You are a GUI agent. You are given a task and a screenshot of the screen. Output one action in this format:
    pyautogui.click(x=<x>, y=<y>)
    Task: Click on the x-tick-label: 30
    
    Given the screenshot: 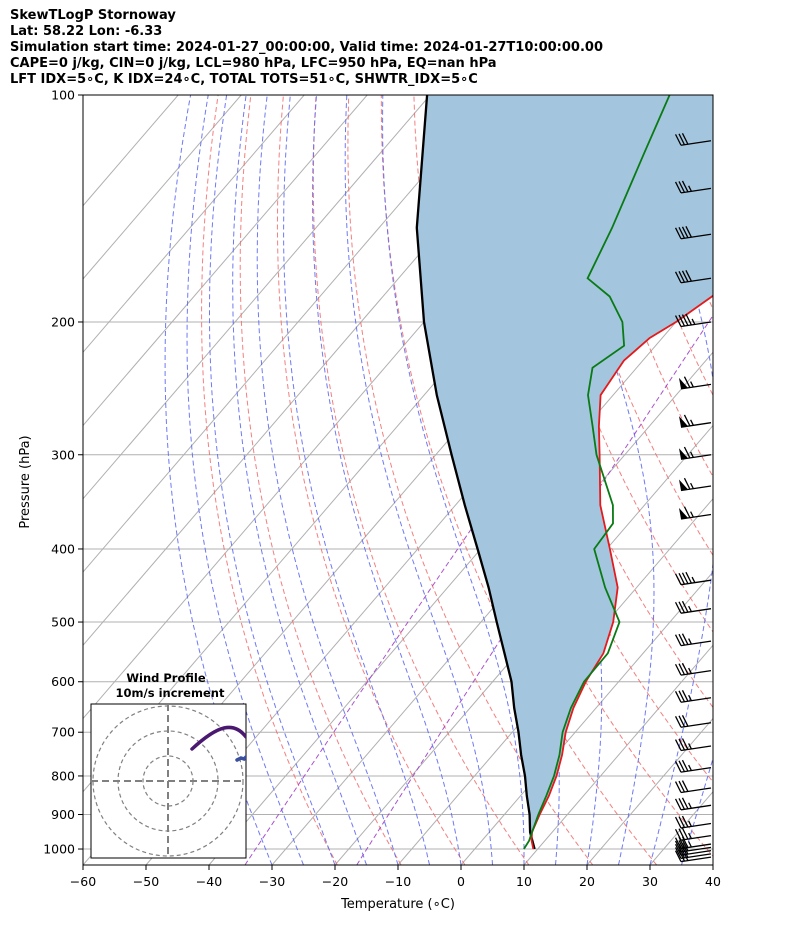 What is the action you would take?
    pyautogui.click(x=650, y=881)
    